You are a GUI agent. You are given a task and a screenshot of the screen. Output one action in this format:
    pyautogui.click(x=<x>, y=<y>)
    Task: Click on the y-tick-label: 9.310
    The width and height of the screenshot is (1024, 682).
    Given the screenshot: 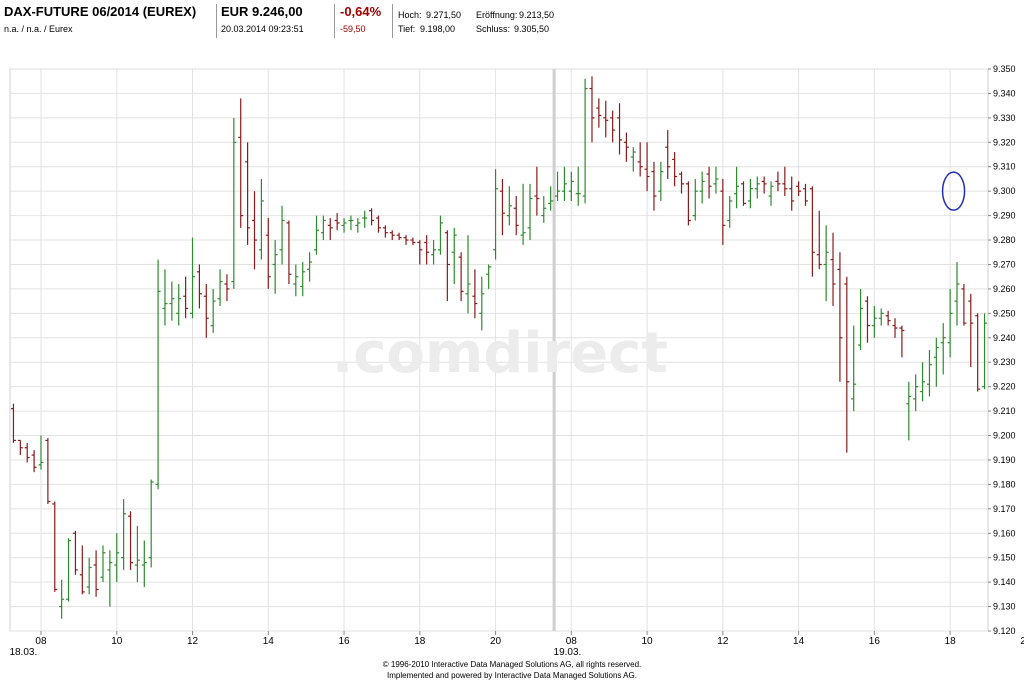 What is the action you would take?
    pyautogui.click(x=1004, y=167)
    